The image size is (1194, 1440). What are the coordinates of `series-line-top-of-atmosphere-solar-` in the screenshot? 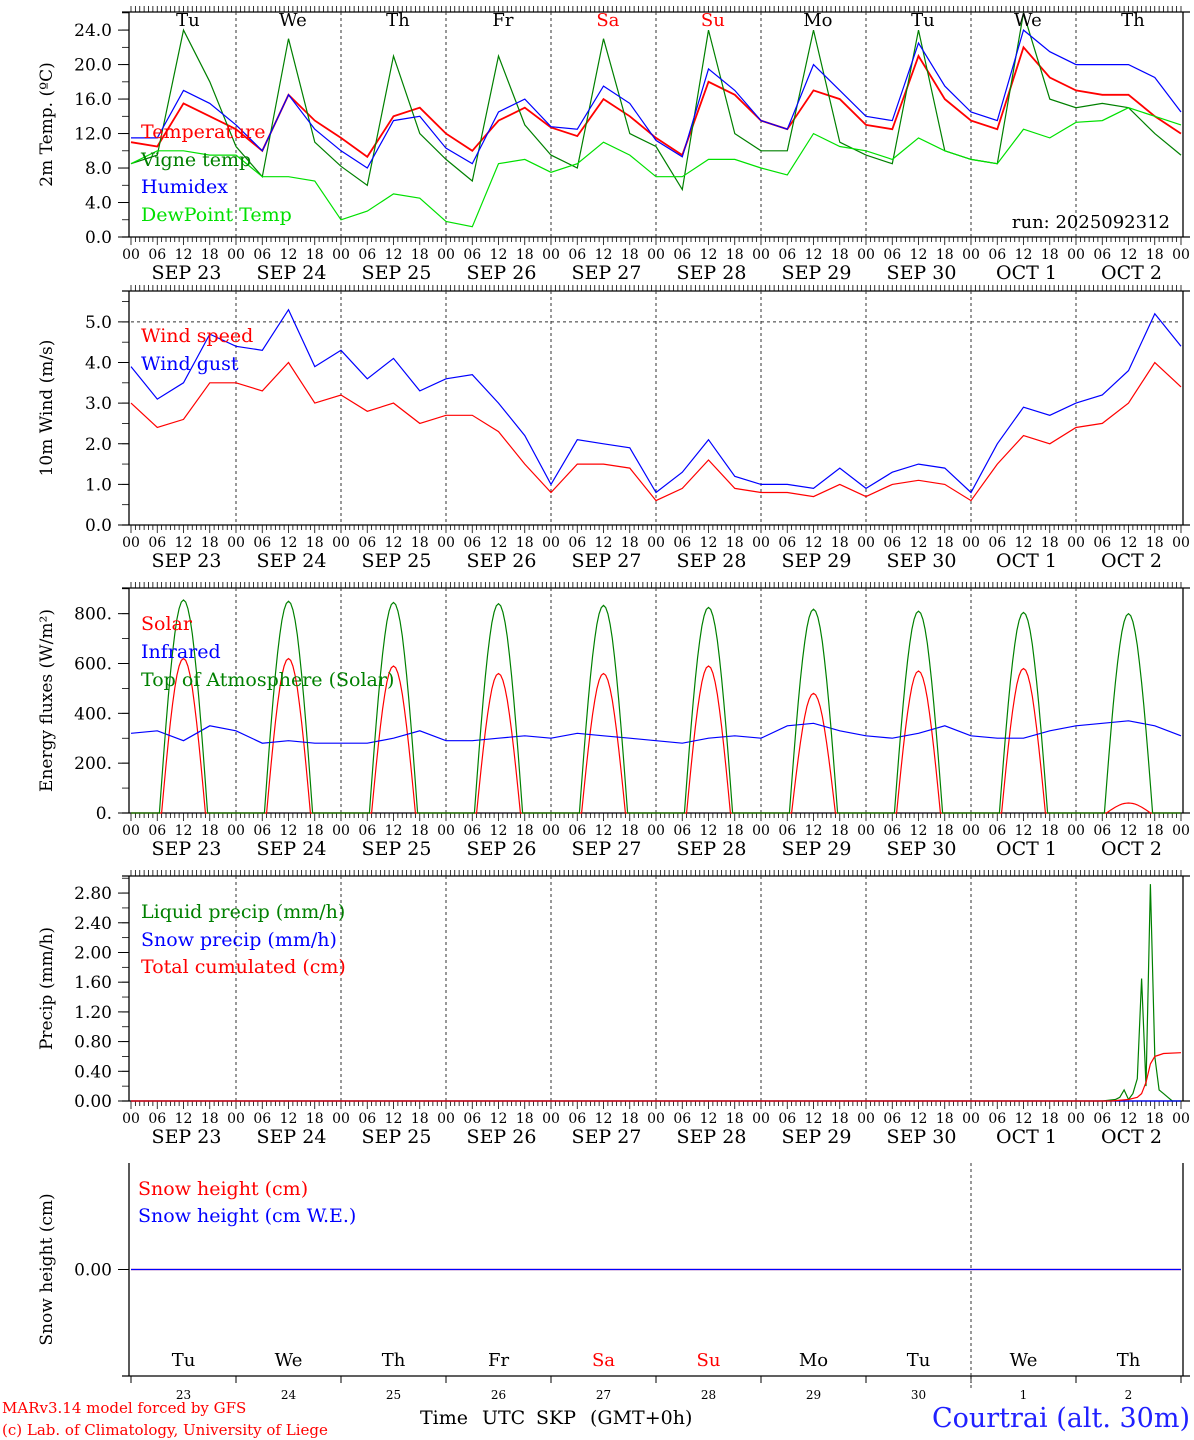 It's located at (656, 706).